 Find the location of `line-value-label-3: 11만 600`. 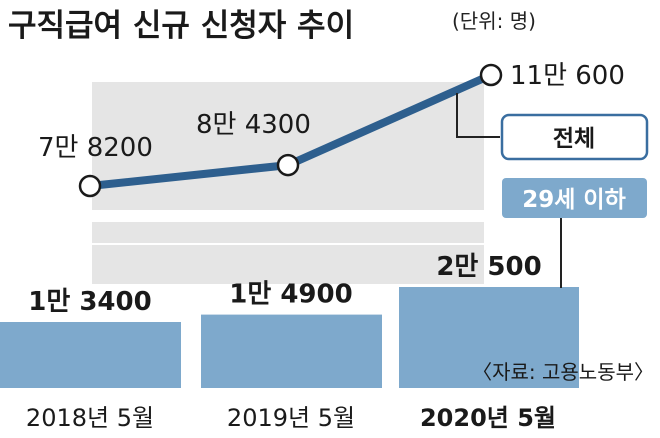

line-value-label-3: 11만 600 is located at coordinates (567, 76).